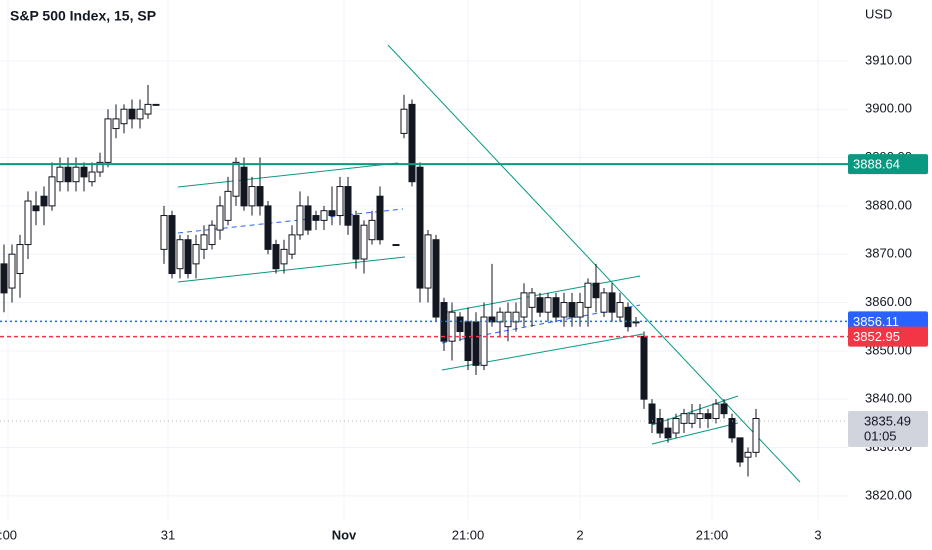 Image resolution: width=932 pixels, height=550 pixels. Describe the element at coordinates (344, 534) in the screenshot. I see `x-tick-label: Nov` at that location.